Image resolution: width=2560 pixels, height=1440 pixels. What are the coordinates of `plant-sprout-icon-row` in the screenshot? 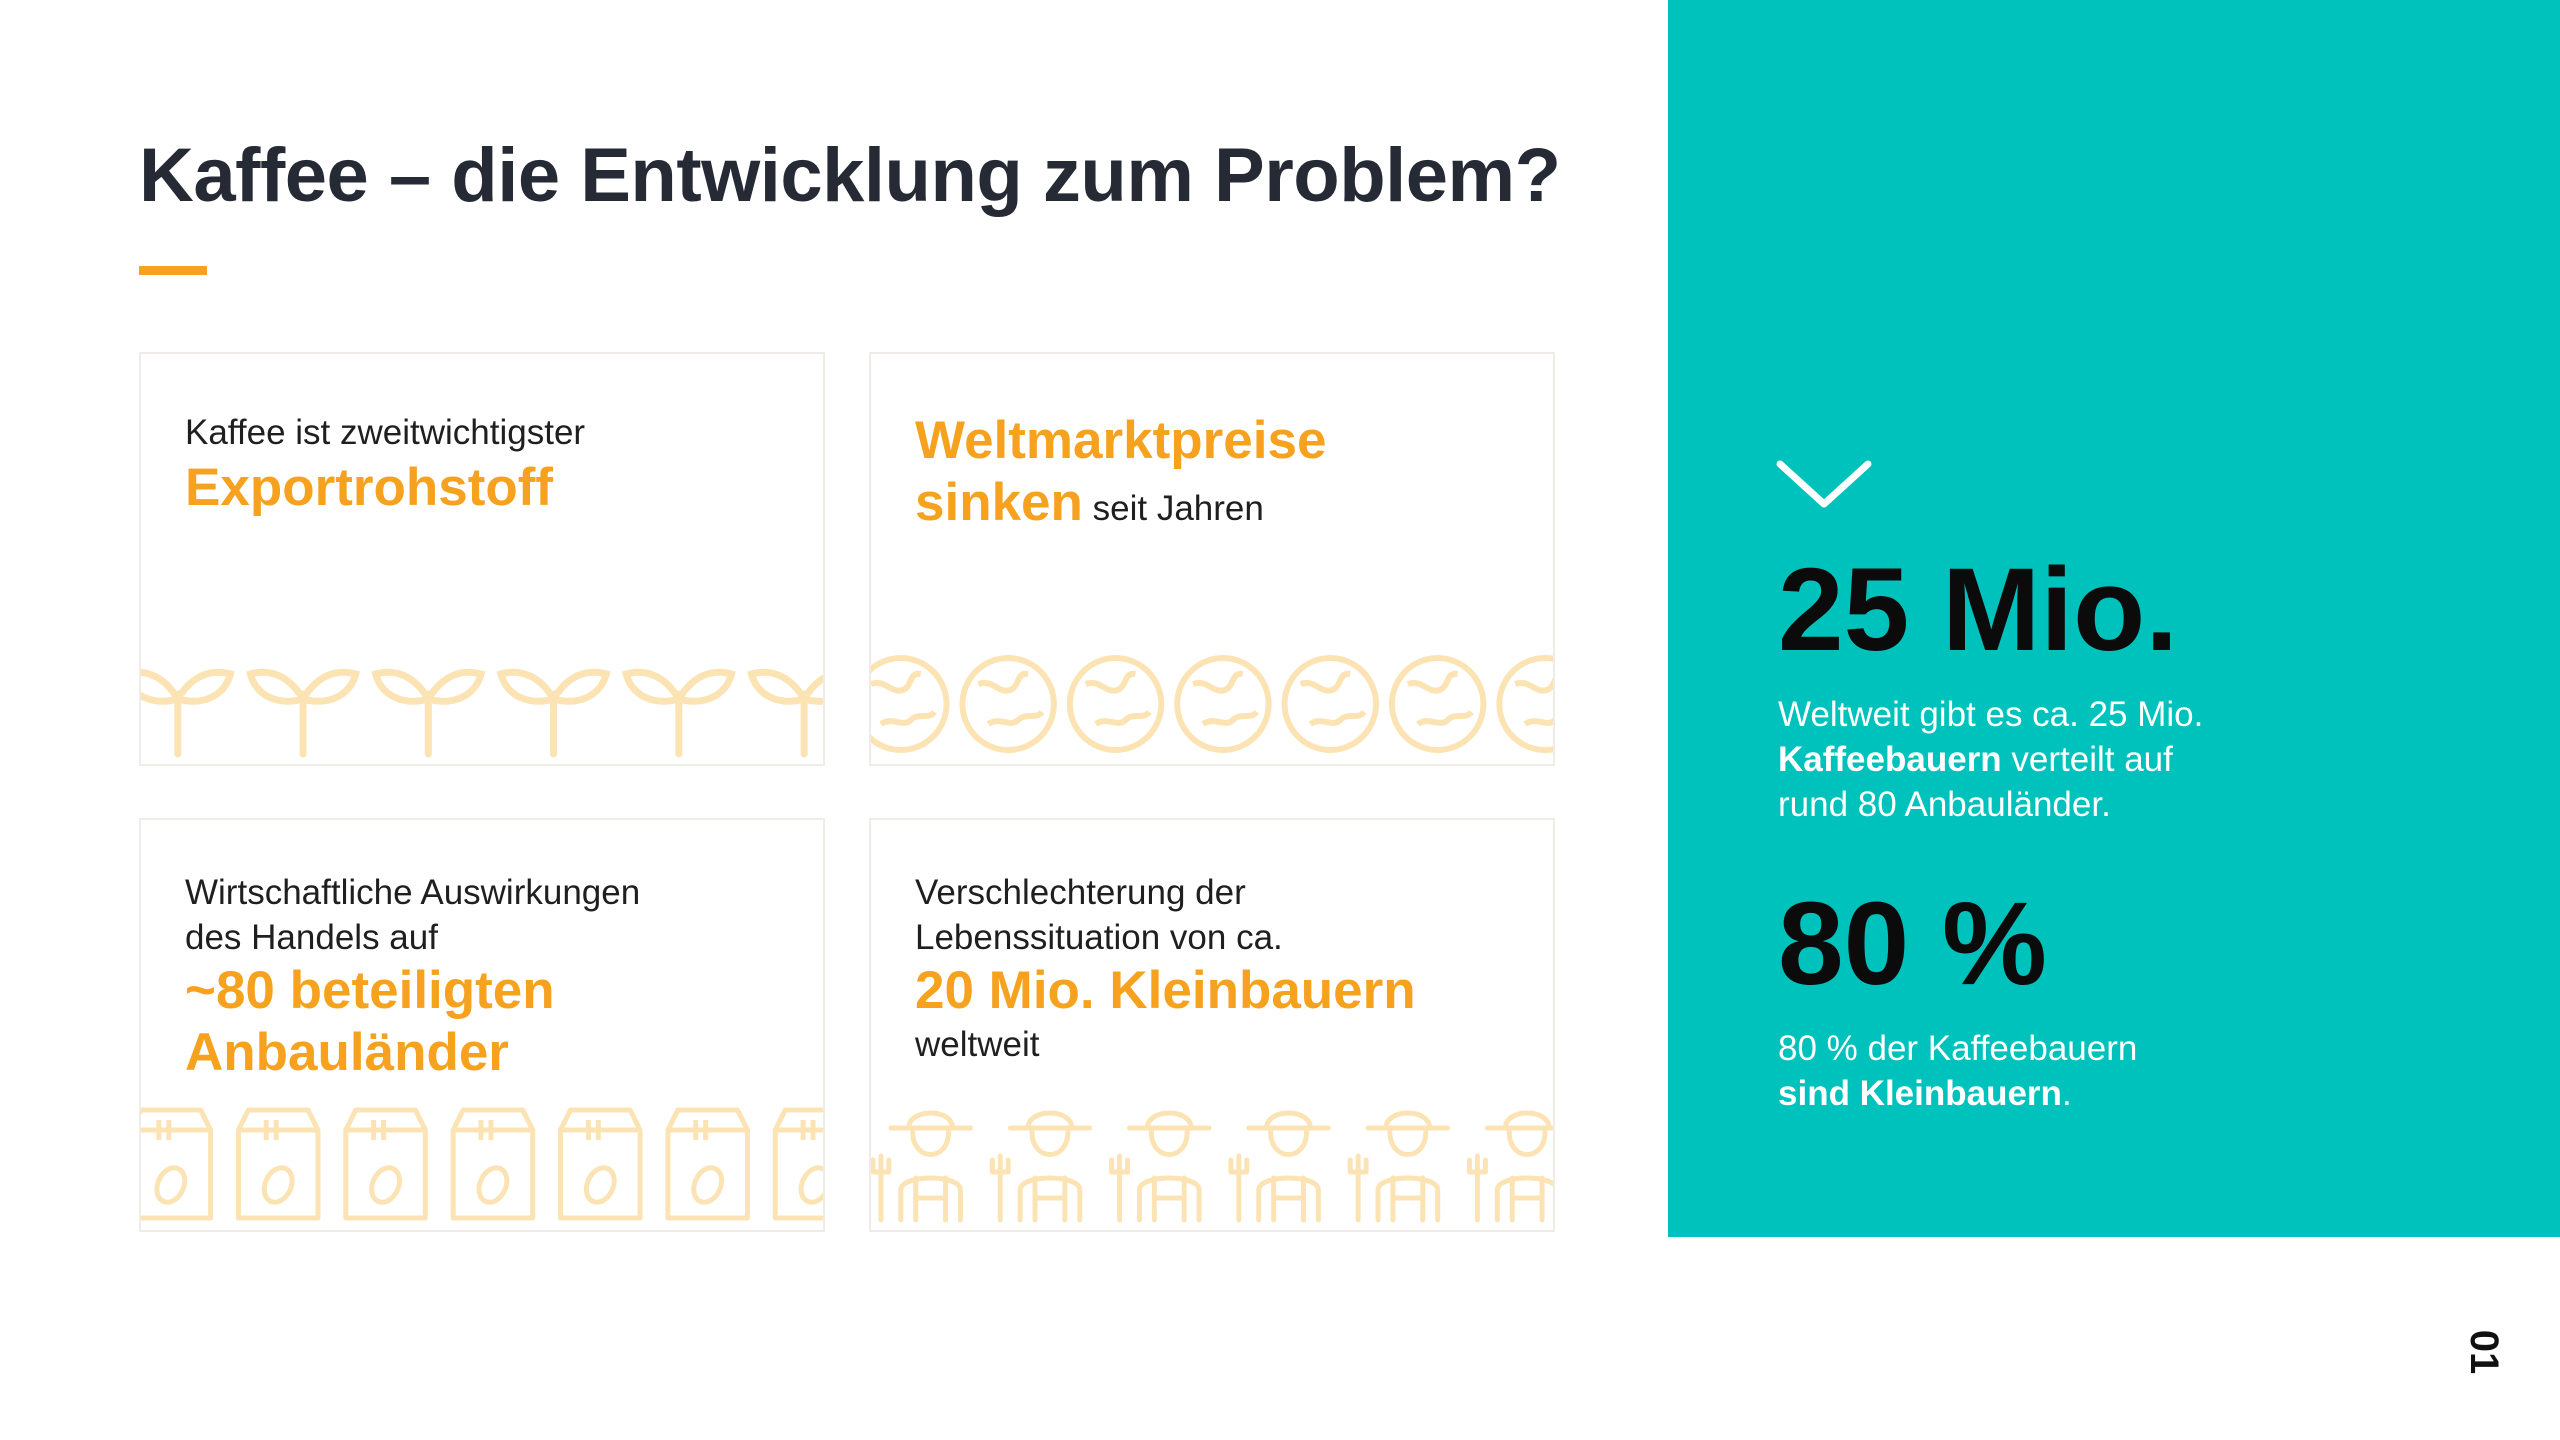 It's located at (482, 713).